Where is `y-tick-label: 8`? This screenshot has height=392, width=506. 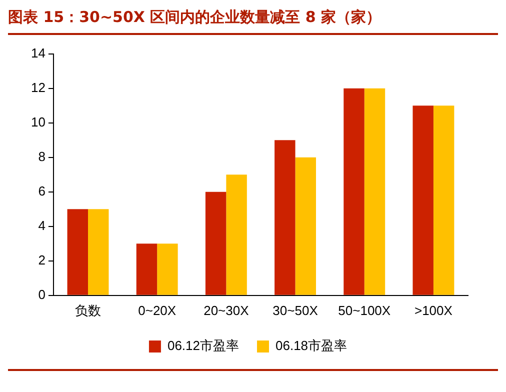 y-tick-label: 8 is located at coordinates (42, 156).